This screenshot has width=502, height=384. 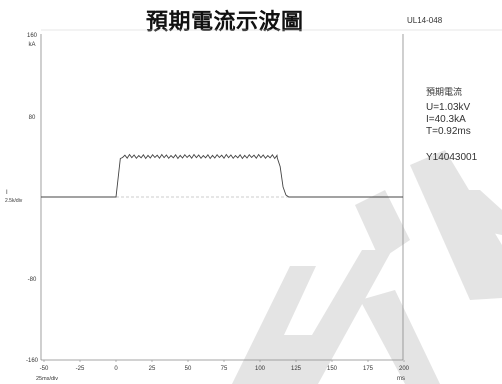 I want to click on x-tick-label: -25, so click(x=80, y=369).